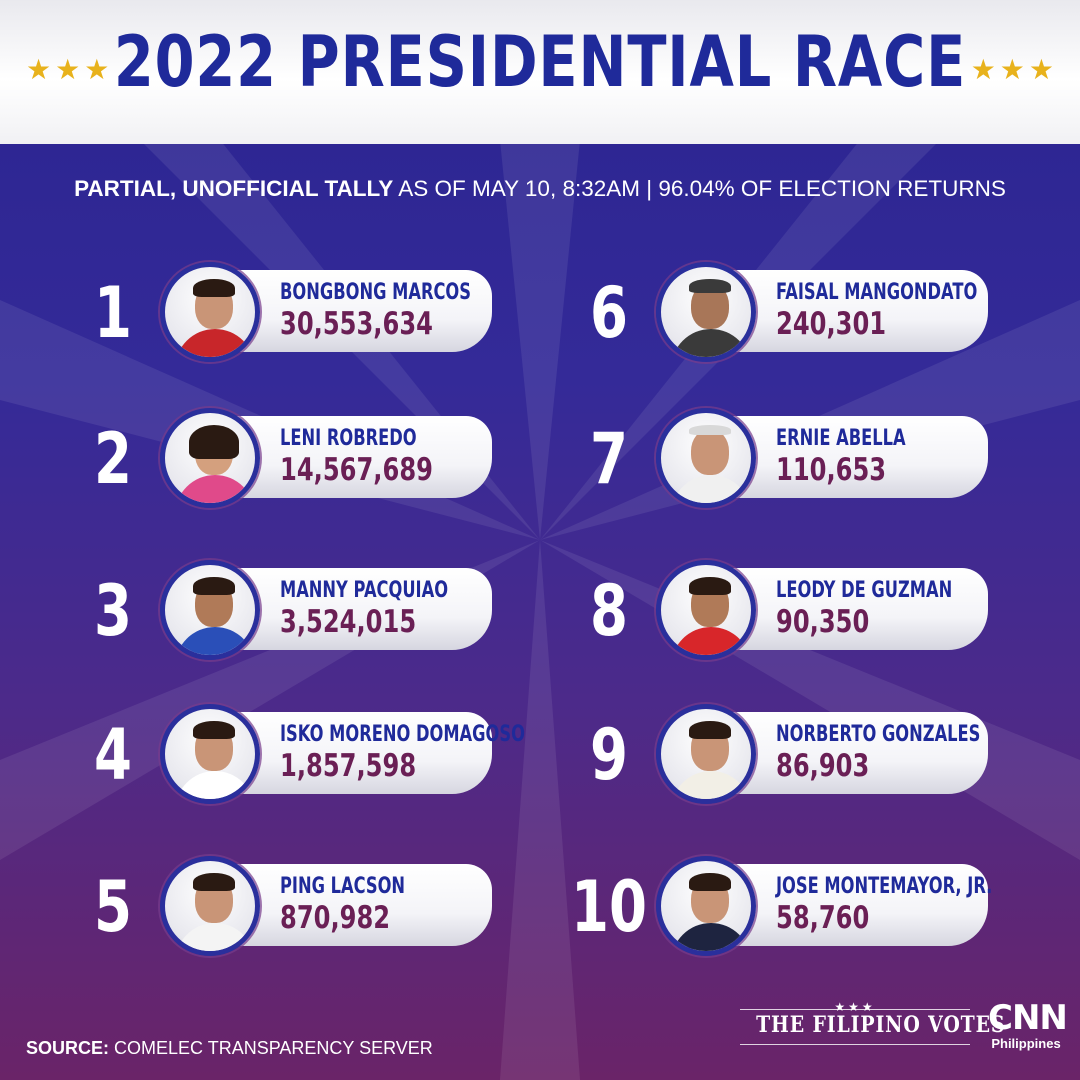 The image size is (1080, 1080). Describe the element at coordinates (540, 62) in the screenshot. I see `page-title: 2022 PRESIDENTIAL RACE` at that location.